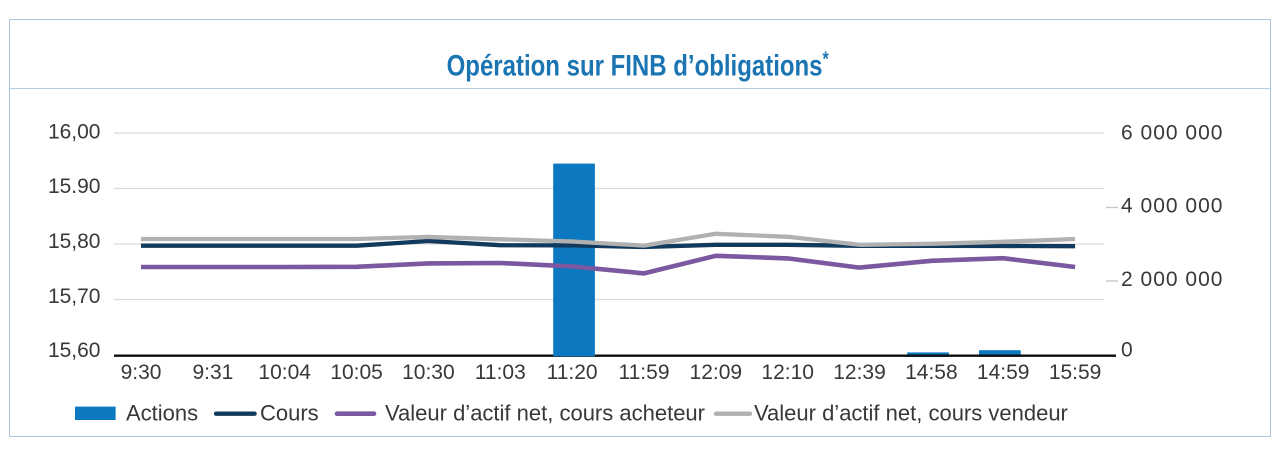 Image resolution: width=1280 pixels, height=457 pixels. I want to click on svg-text:Opération sur FINB d’obligatio: Opération sur FINB d’obligations*, so click(638, 65).